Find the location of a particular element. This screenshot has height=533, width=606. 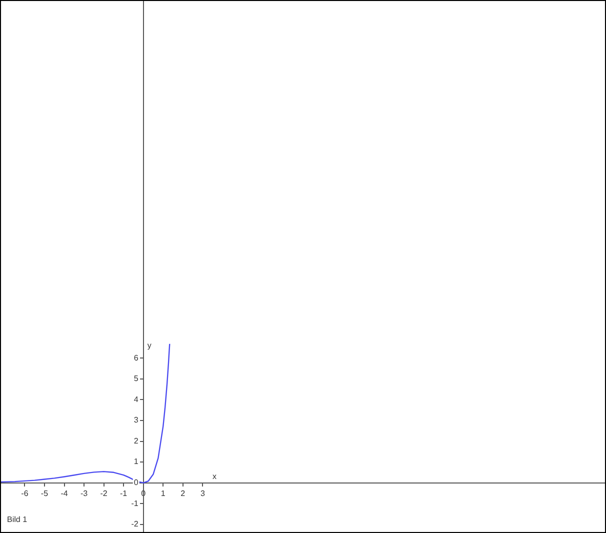

x-tick-label: -1 is located at coordinates (124, 493).